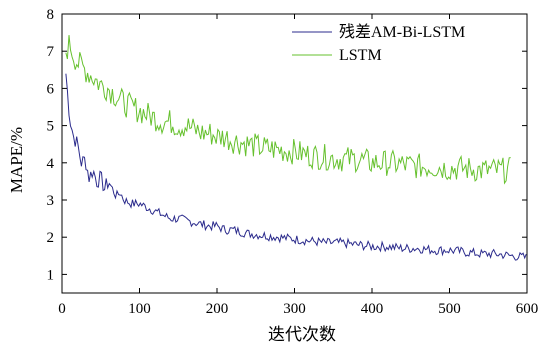 The image size is (547, 352). What do you see at coordinates (51, 52) in the screenshot?
I see `y-tick-label: 7` at bounding box center [51, 52].